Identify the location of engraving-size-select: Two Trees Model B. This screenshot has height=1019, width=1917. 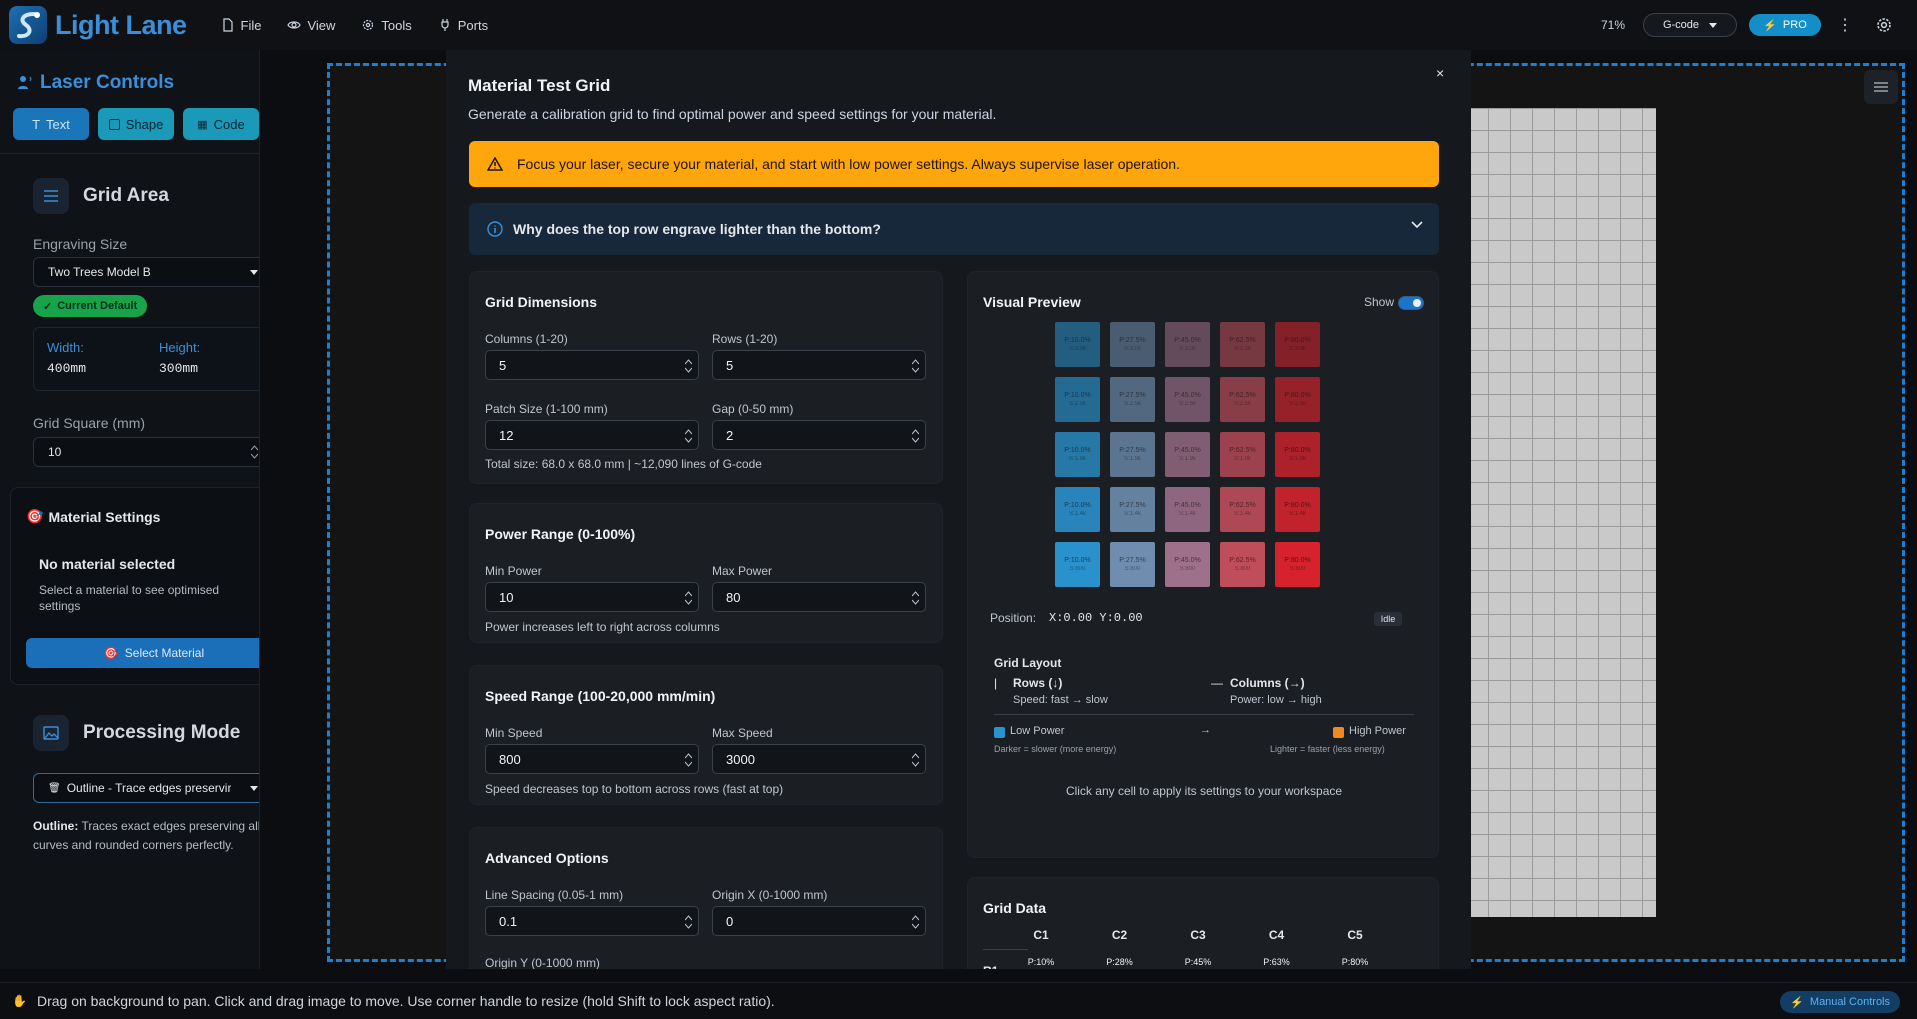
(146, 272).